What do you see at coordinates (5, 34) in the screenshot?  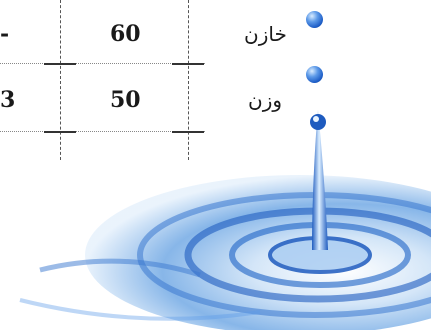 I see `table-cell-partial: -` at bounding box center [5, 34].